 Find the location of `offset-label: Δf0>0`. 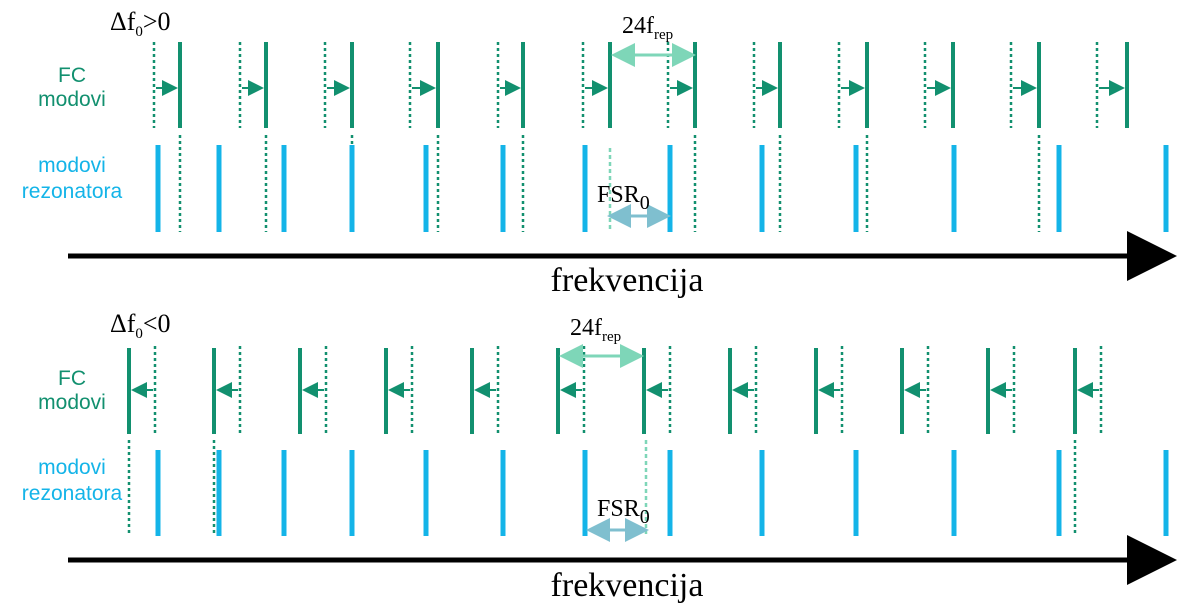

offset-label: Δf0>0 is located at coordinates (140, 23).